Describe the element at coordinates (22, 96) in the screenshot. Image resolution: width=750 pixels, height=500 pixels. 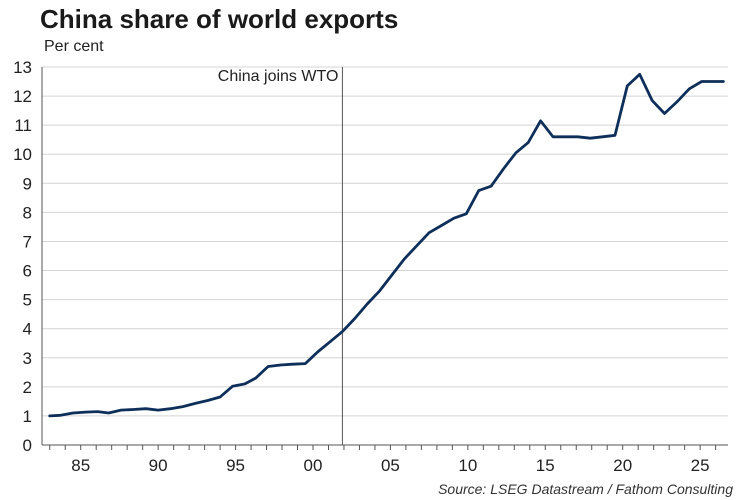
I see `y-tick-label-12: 12` at that location.